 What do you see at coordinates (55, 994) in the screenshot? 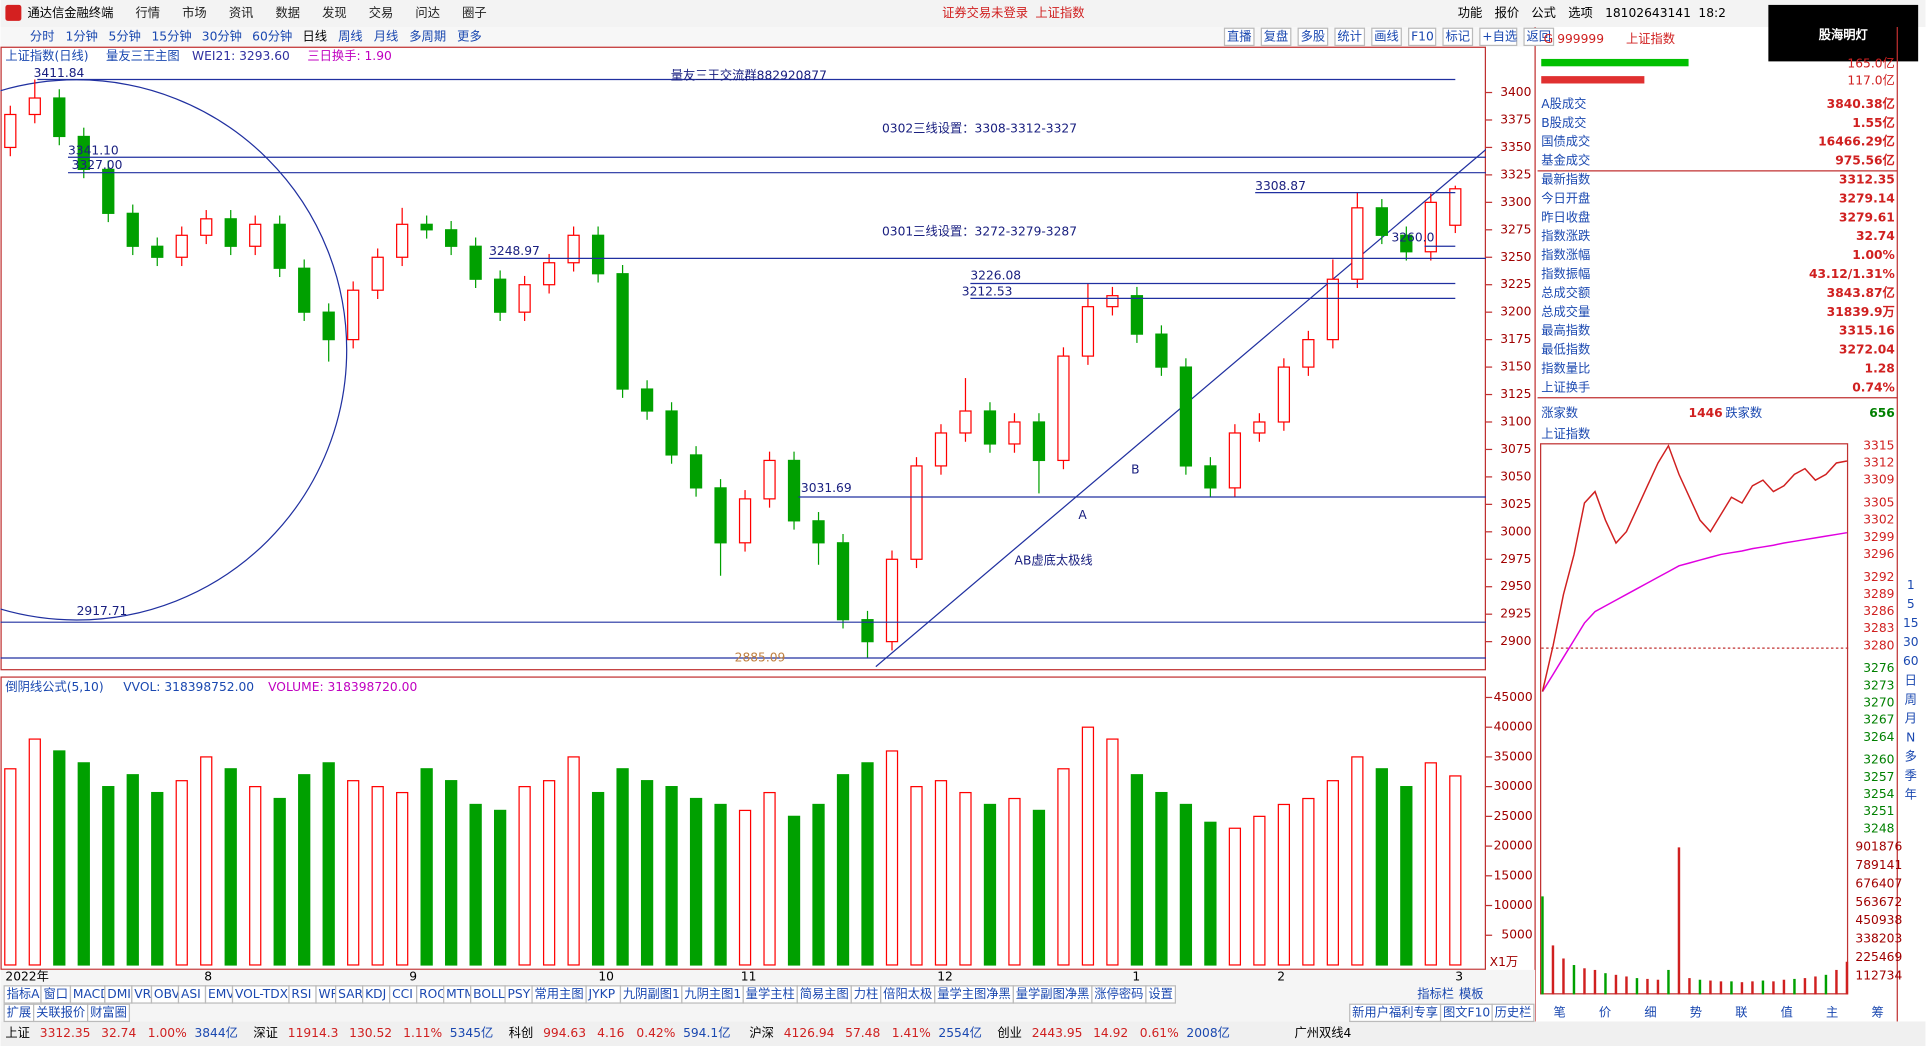
I see `indicator-tab: 窗口` at bounding box center [55, 994].